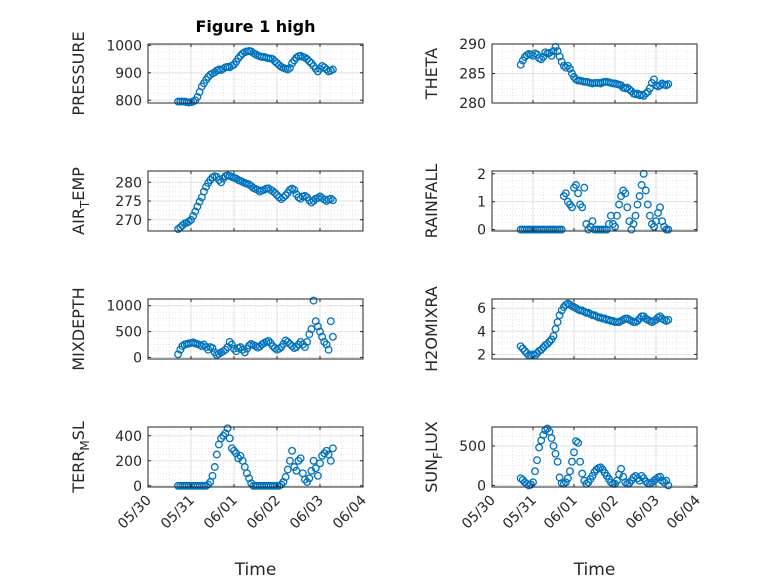 This screenshot has height=583, width=778. Describe the element at coordinates (560, 74) in the screenshot. I see `subplot-1: 280 285 290 THETA` at that location.